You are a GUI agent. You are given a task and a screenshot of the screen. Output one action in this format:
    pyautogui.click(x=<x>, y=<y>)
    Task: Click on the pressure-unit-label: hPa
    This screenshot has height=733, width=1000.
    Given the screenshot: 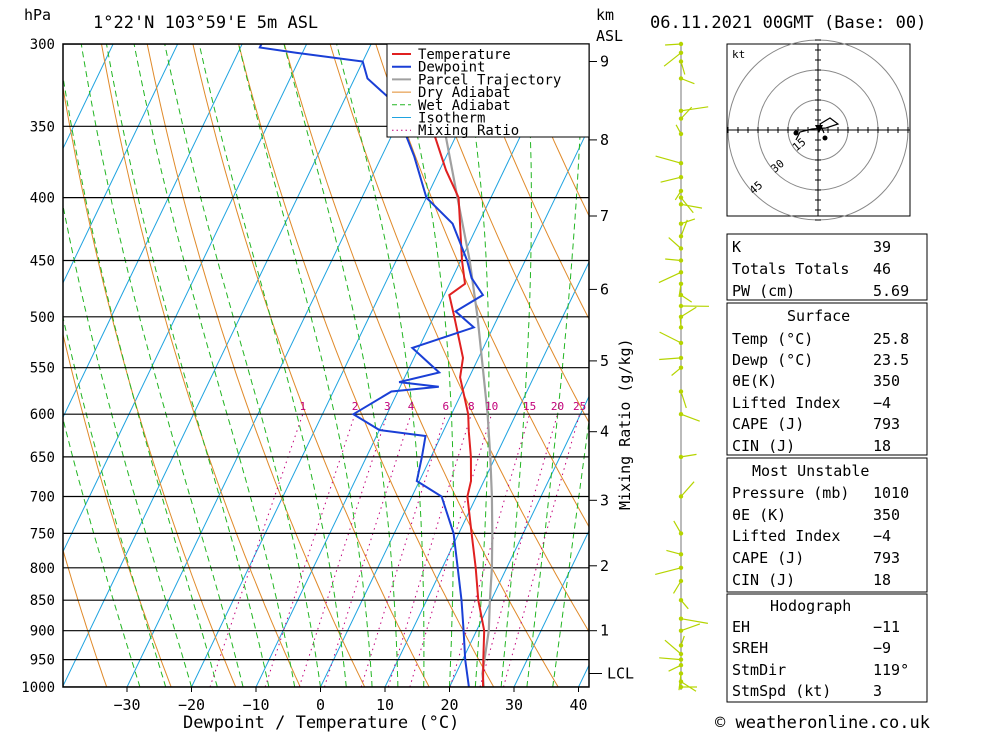 What is the action you would take?
    pyautogui.click(x=37, y=15)
    